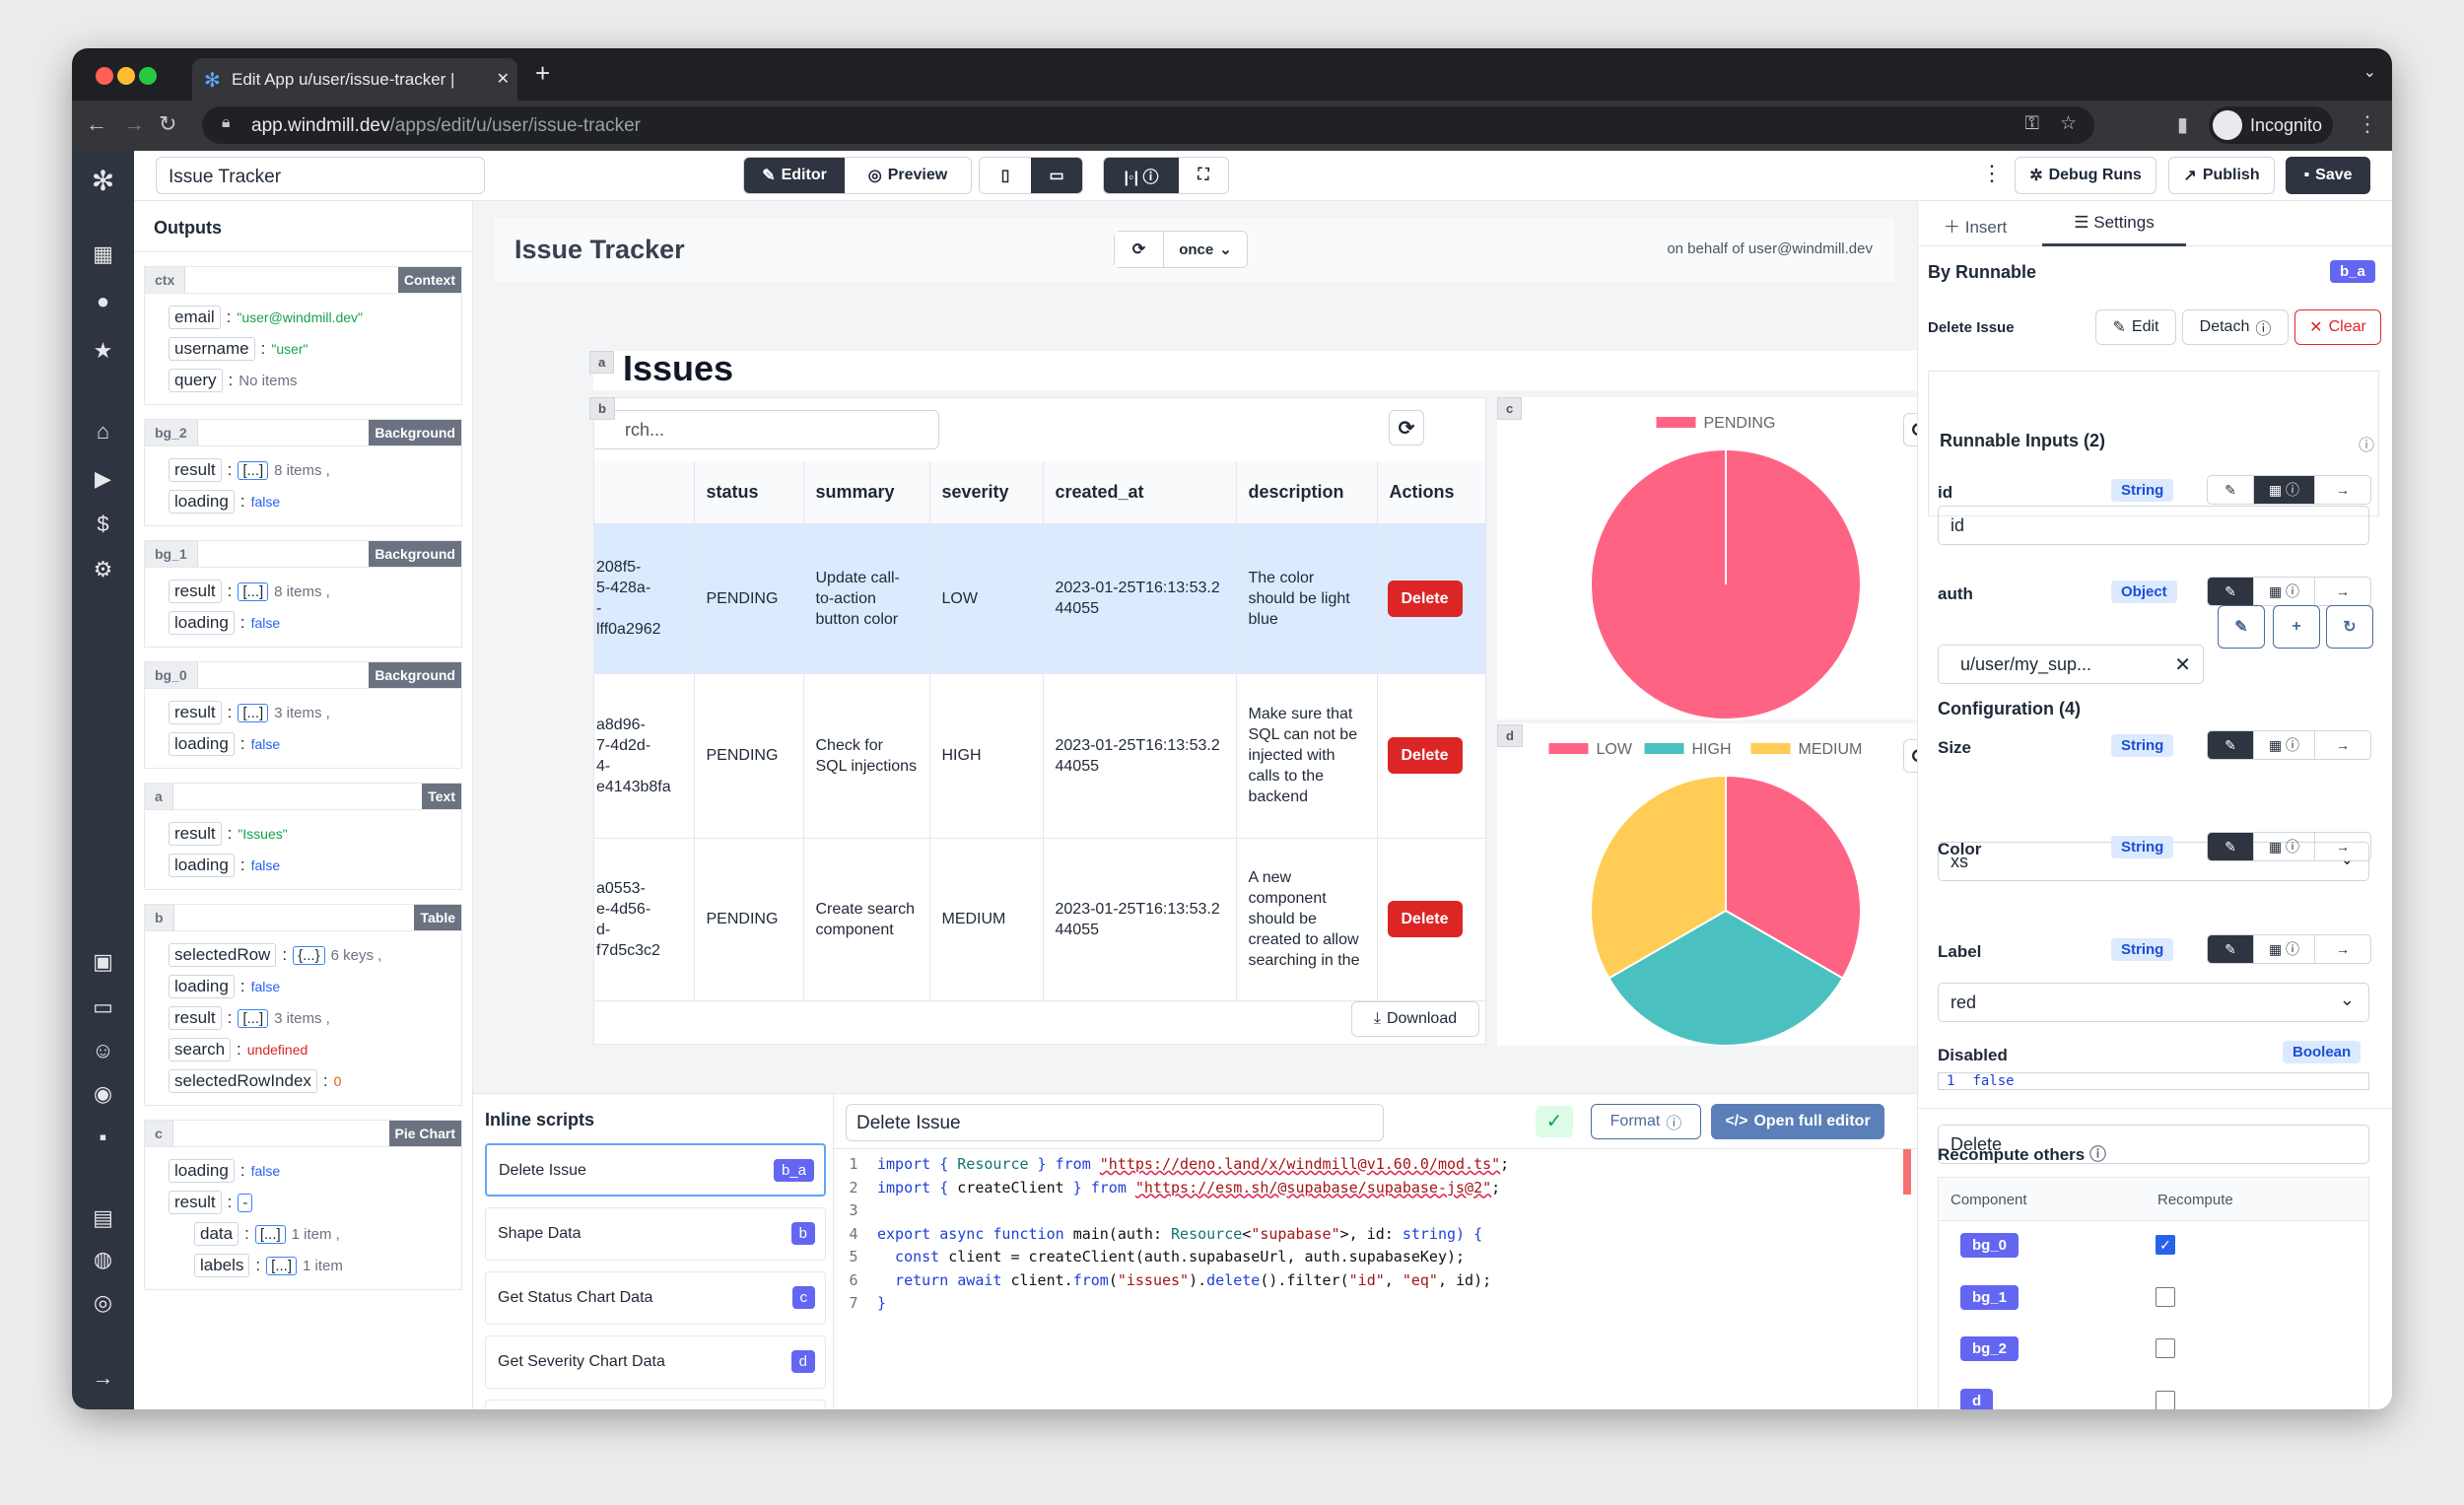 The width and height of the screenshot is (2464, 1505). Describe the element at coordinates (159, 796) in the screenshot. I see `component-id: a` at that location.